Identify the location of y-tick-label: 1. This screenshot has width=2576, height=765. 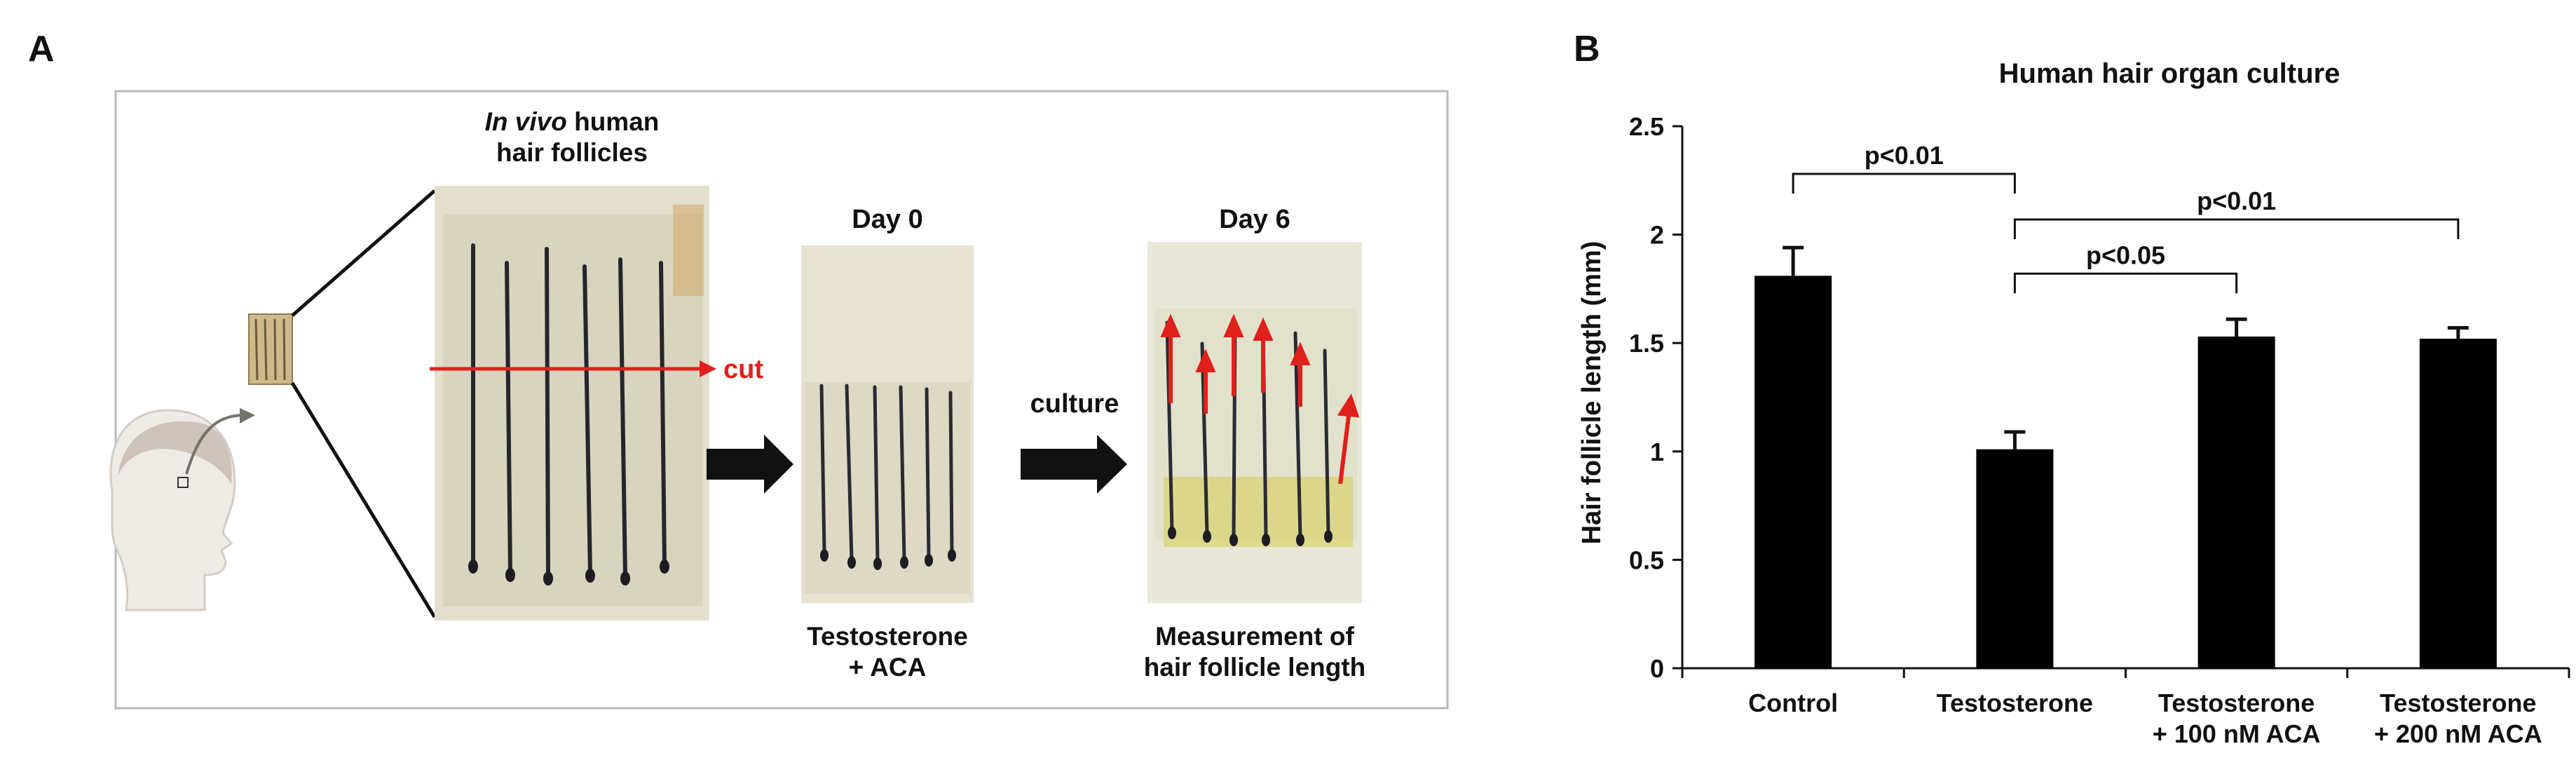
(1657, 452).